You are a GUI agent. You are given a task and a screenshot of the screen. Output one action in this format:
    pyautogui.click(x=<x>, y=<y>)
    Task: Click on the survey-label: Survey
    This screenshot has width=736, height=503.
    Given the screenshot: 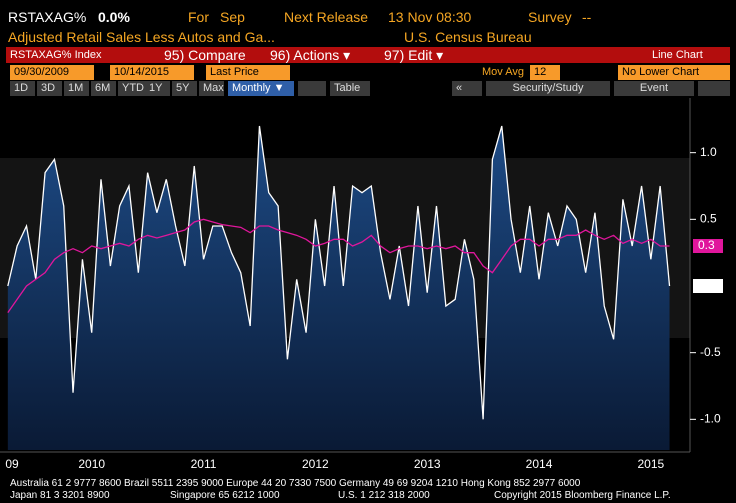 What is the action you would take?
    pyautogui.click(x=550, y=17)
    